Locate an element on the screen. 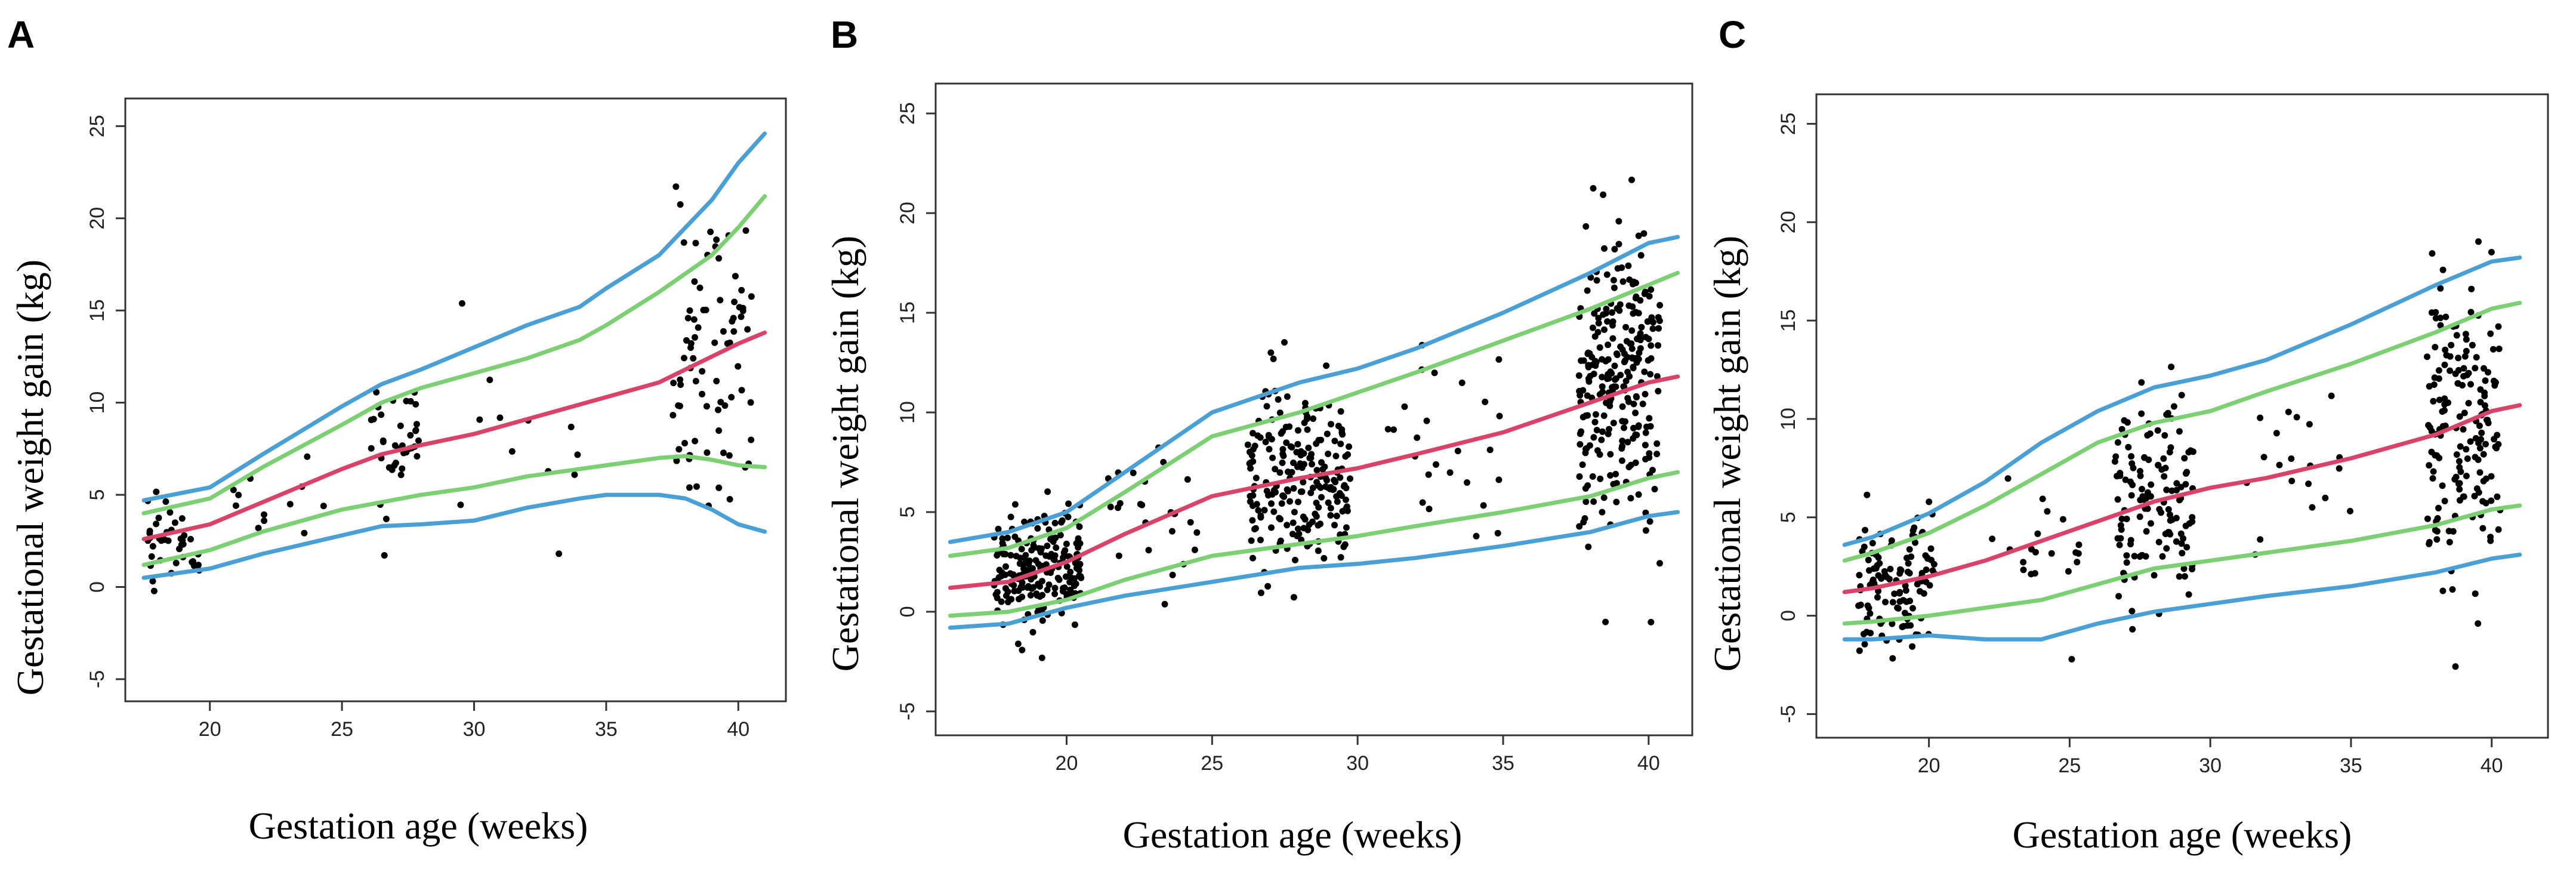 The height and width of the screenshot is (869, 2576). curve-p5 is located at coordinates (1314, 570).